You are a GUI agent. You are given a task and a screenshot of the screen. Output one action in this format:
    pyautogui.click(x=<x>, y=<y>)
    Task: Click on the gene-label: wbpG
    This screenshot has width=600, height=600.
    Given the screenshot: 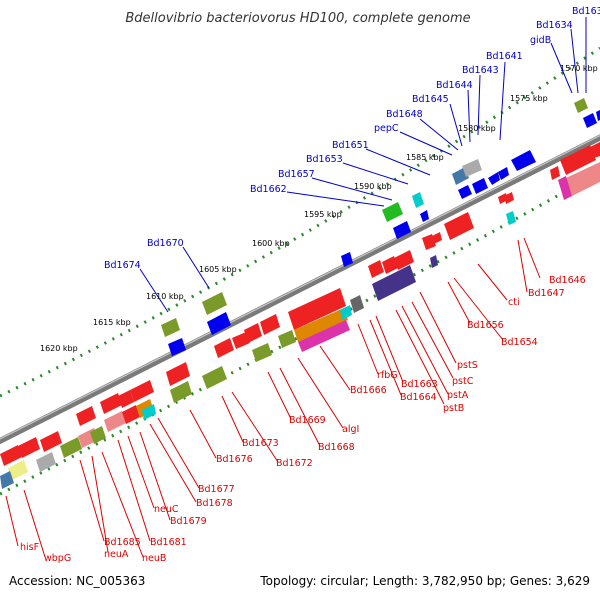 What is the action you would take?
    pyautogui.click(x=57, y=558)
    